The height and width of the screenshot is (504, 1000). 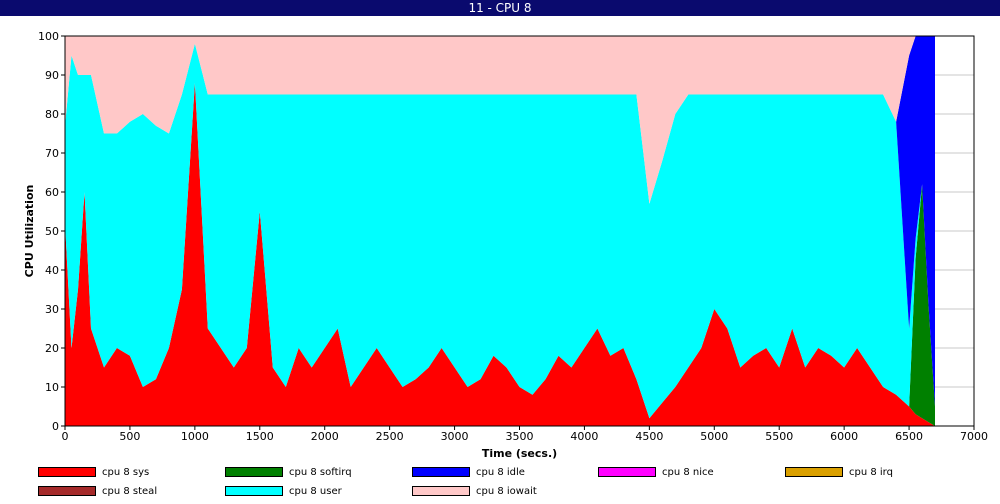 What do you see at coordinates (909, 436) in the screenshot?
I see `x-tick-label: 6500` at bounding box center [909, 436].